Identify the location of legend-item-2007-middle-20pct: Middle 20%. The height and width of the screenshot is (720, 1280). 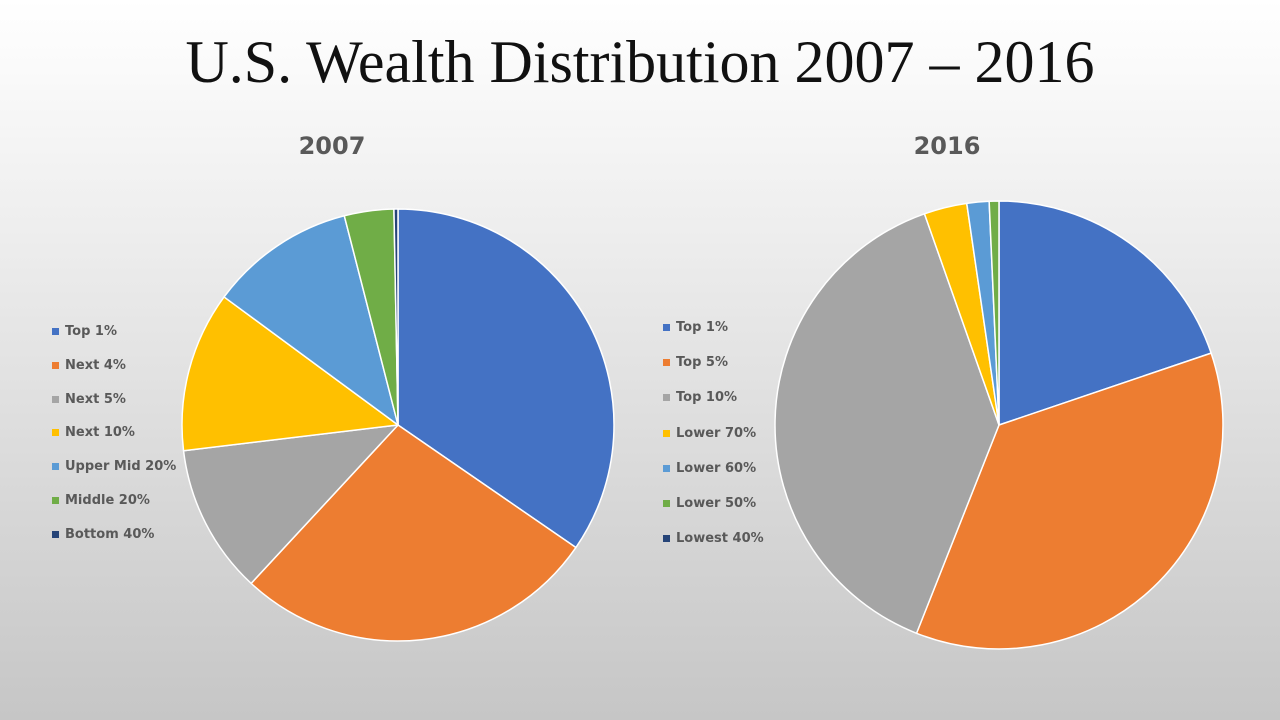
(101, 500).